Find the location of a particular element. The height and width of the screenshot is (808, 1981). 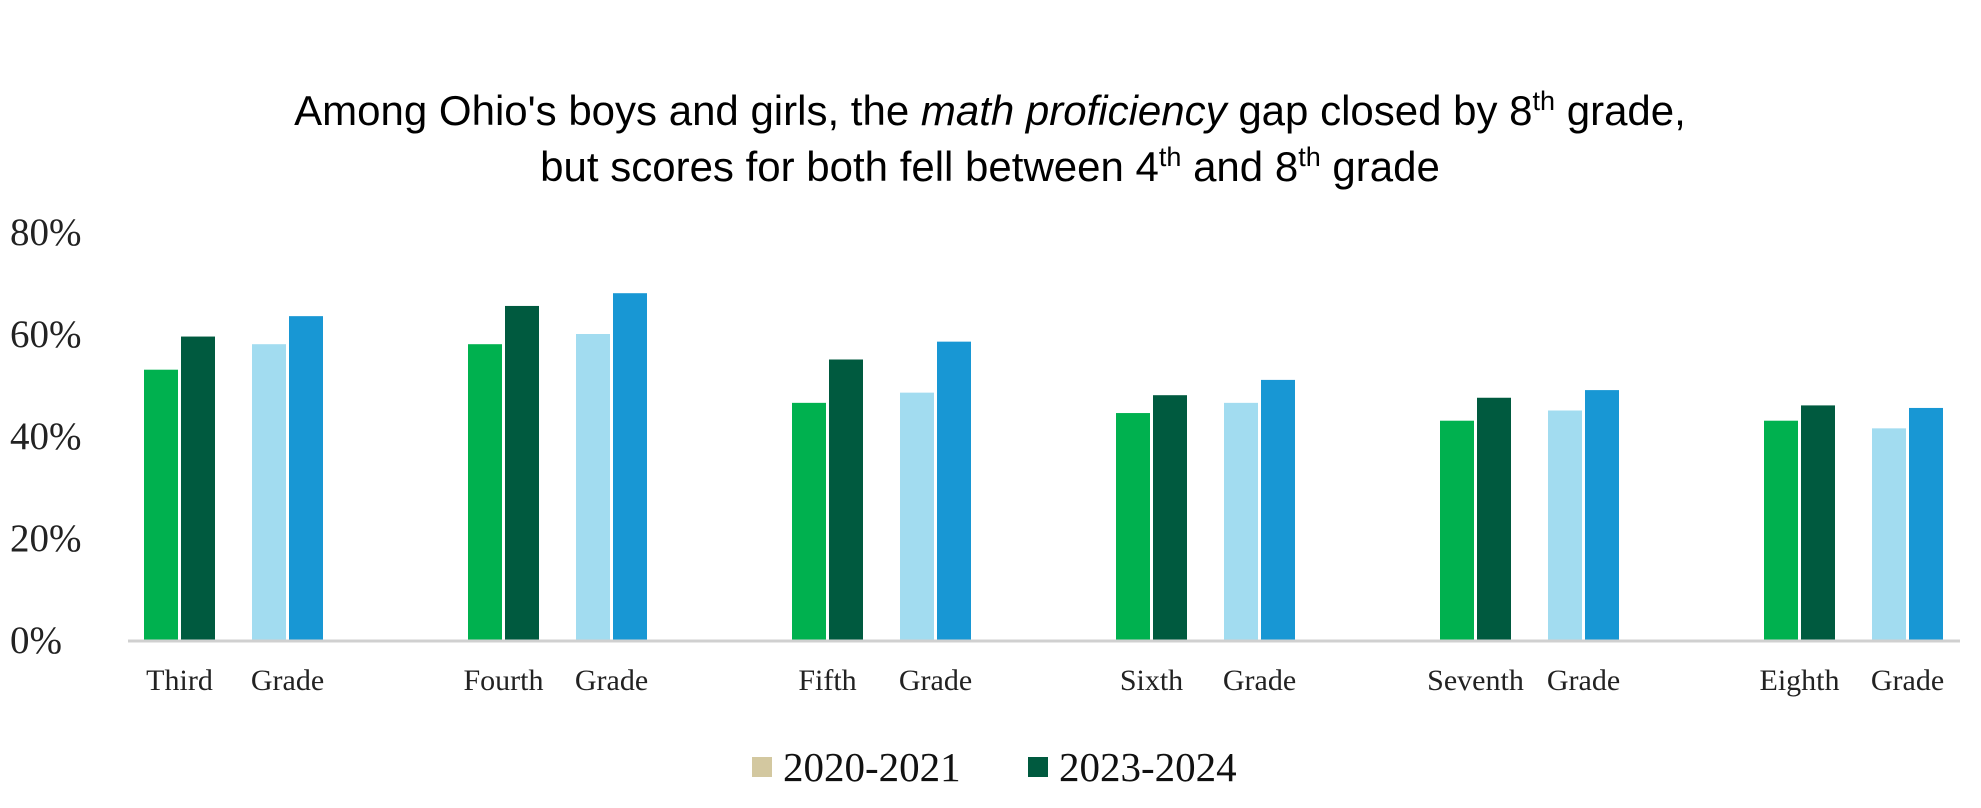

y-tick-label: 80% is located at coordinates (46, 232).